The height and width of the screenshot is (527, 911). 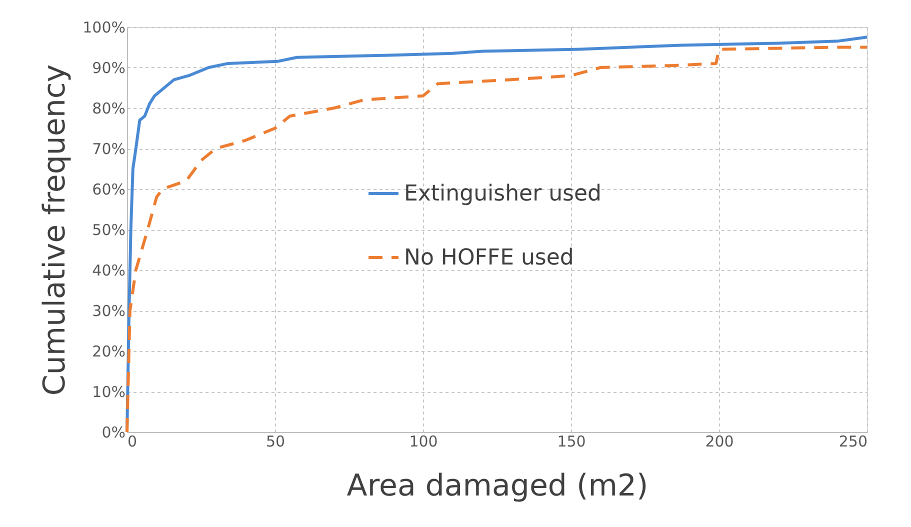 What do you see at coordinates (109, 392) in the screenshot?
I see `y-tick-label: 10%` at bounding box center [109, 392].